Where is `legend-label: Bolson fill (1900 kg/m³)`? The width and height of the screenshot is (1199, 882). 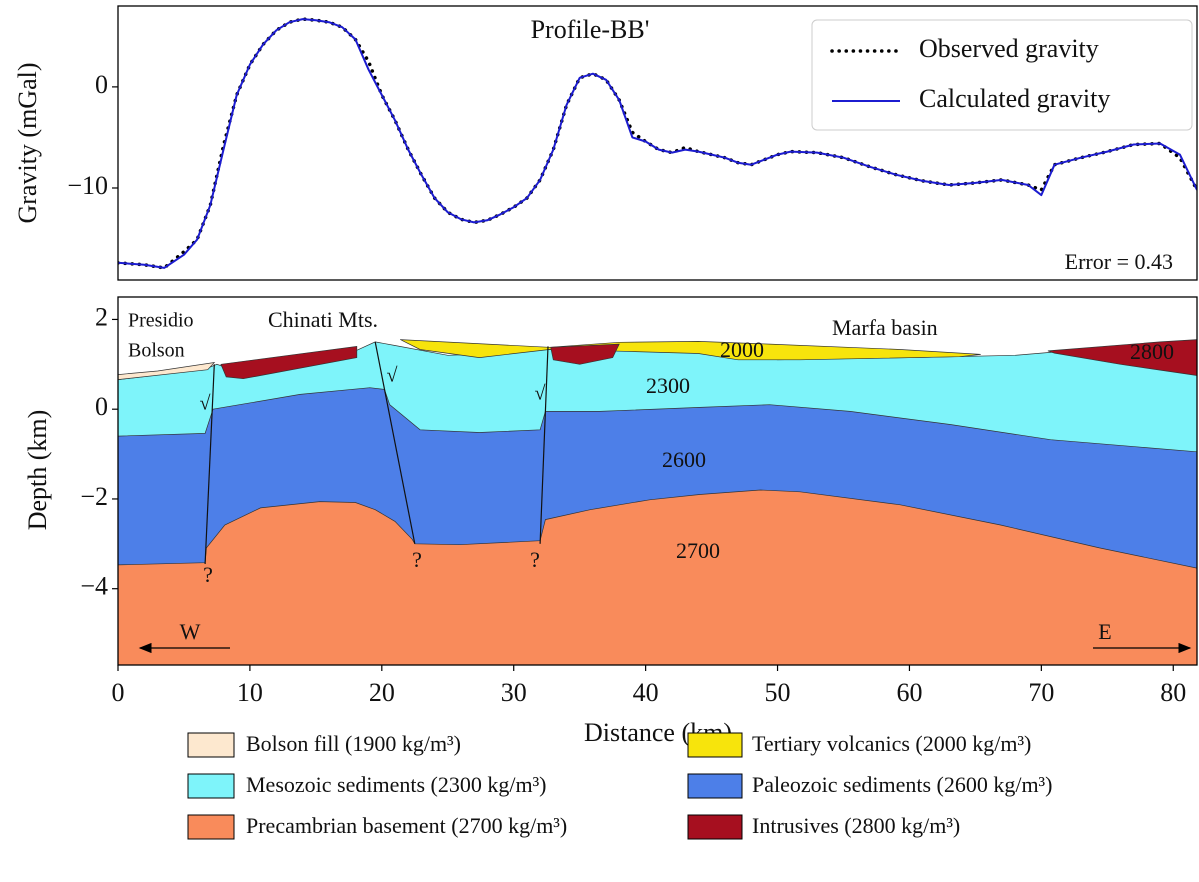 legend-label: Bolson fill (1900 kg/m³) is located at coordinates (353, 743).